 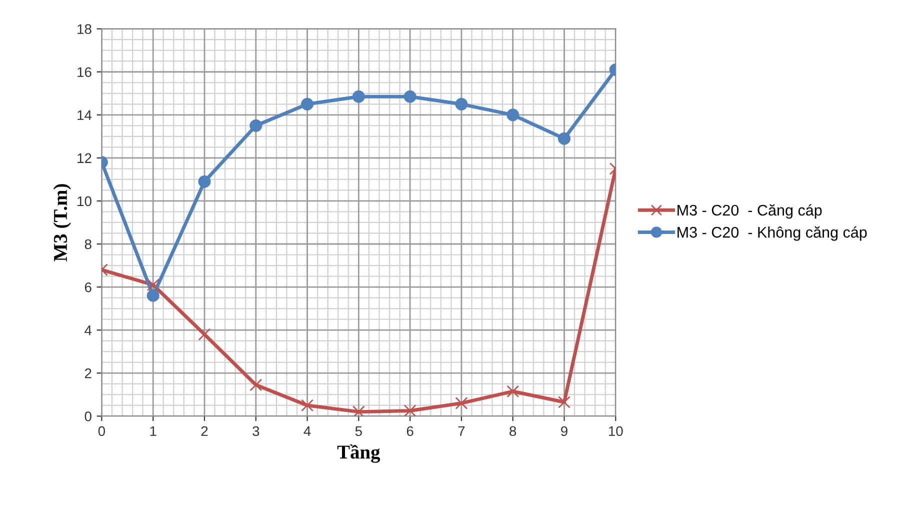 What do you see at coordinates (62, 223) in the screenshot?
I see `y-axis-title: M3 (T.m)` at bounding box center [62, 223].